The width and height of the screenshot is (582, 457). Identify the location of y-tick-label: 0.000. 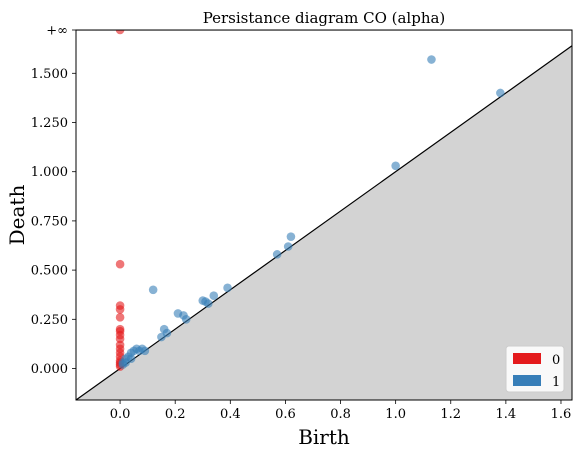
(49, 369).